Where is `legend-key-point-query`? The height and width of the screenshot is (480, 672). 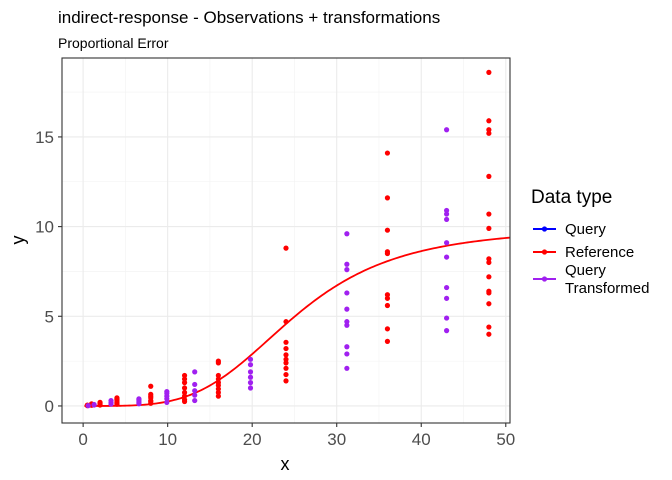
legend-key-point-query is located at coordinates (544, 229).